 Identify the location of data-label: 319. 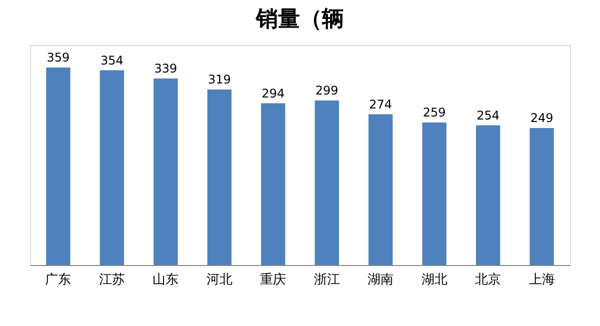
(219, 79).